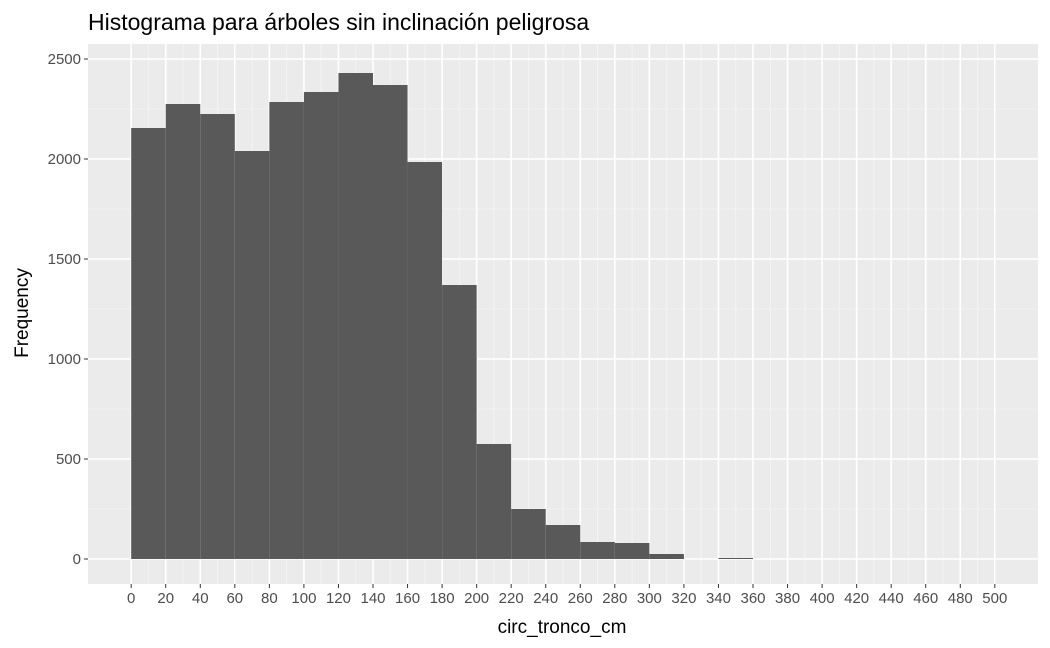 The image size is (1050, 648). What do you see at coordinates (683, 598) in the screenshot?
I see `x-tick-label: 320` at bounding box center [683, 598].